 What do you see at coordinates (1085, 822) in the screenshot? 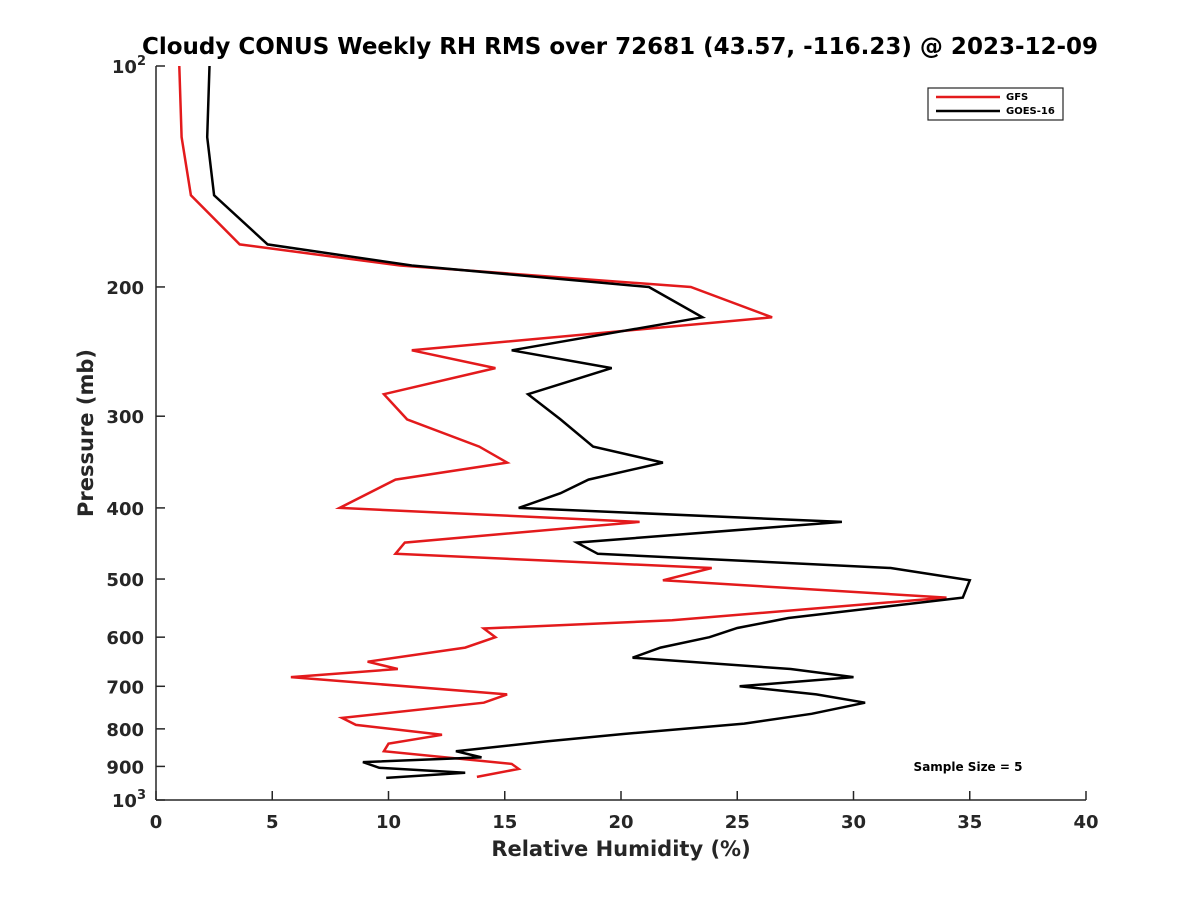
I see `x-tick-label: 40` at bounding box center [1085, 822].